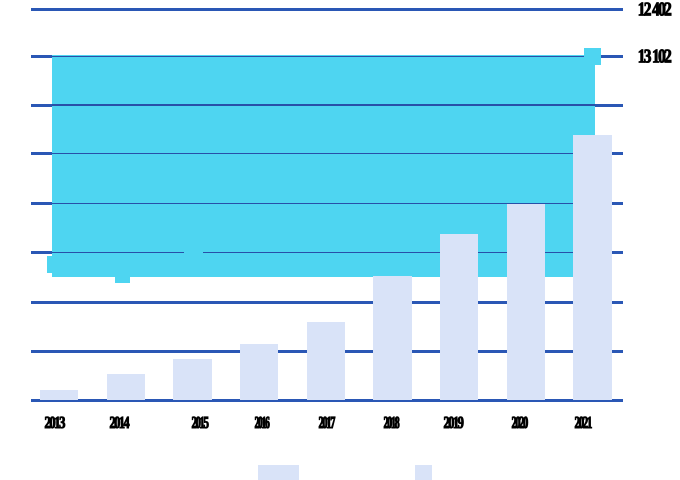  Describe the element at coordinates (192, 379) in the screenshot. I see `bar-2015` at that location.